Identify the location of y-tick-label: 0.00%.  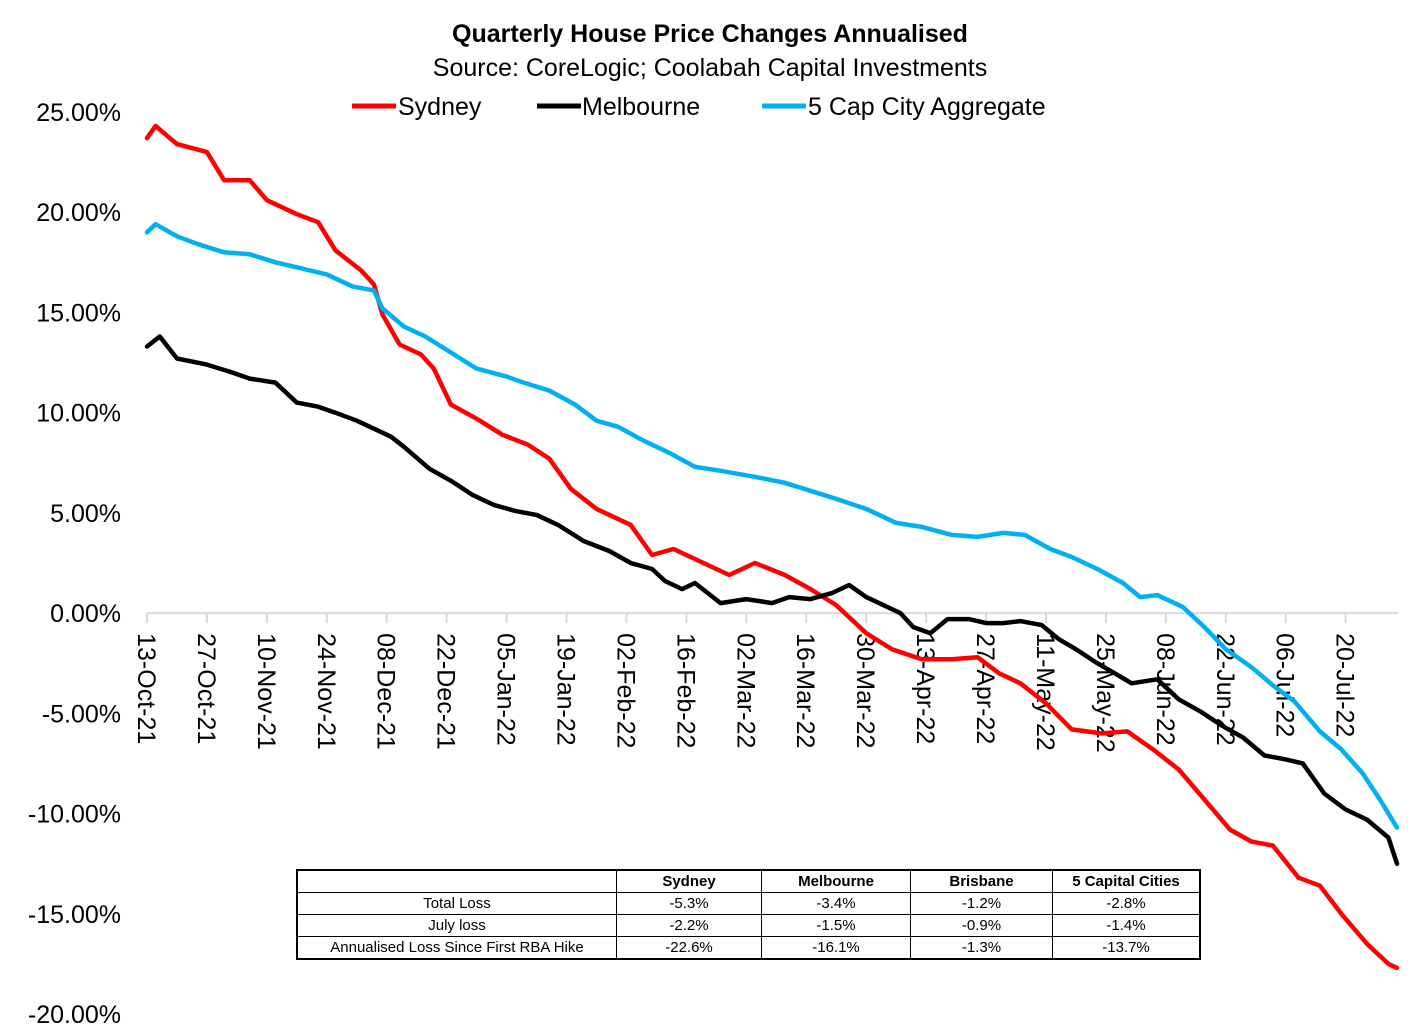
(85, 614).